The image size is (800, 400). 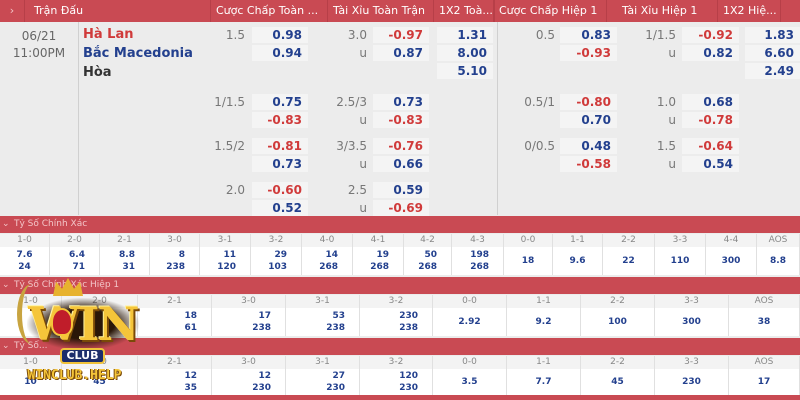 What do you see at coordinates (249, 301) in the screenshot?
I see `score-label: 3-0` at bounding box center [249, 301].